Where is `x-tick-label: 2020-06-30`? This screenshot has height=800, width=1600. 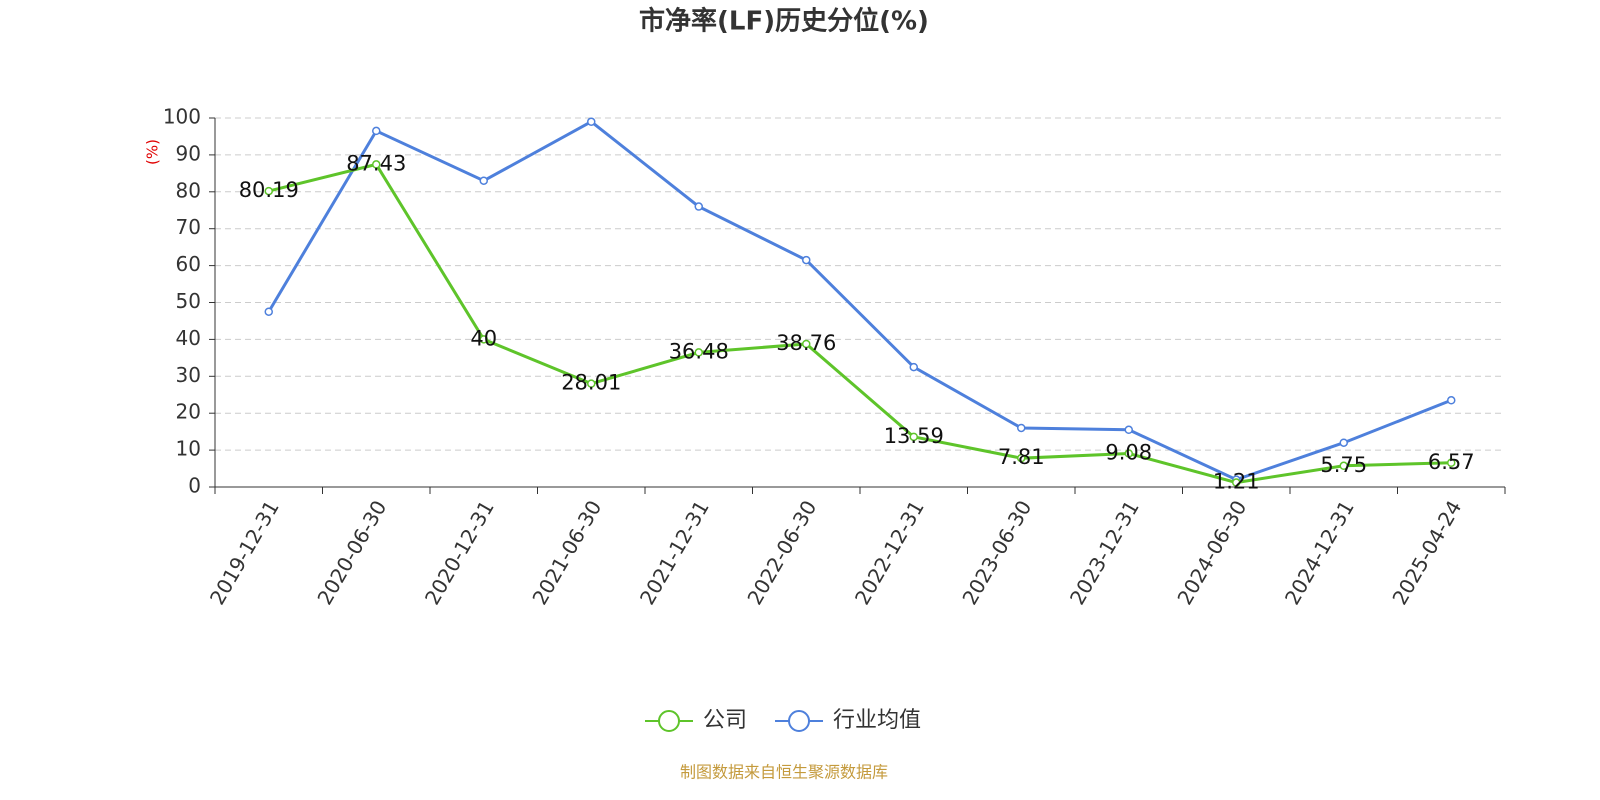 x-tick-label: 2020-06-30 is located at coordinates (351, 552).